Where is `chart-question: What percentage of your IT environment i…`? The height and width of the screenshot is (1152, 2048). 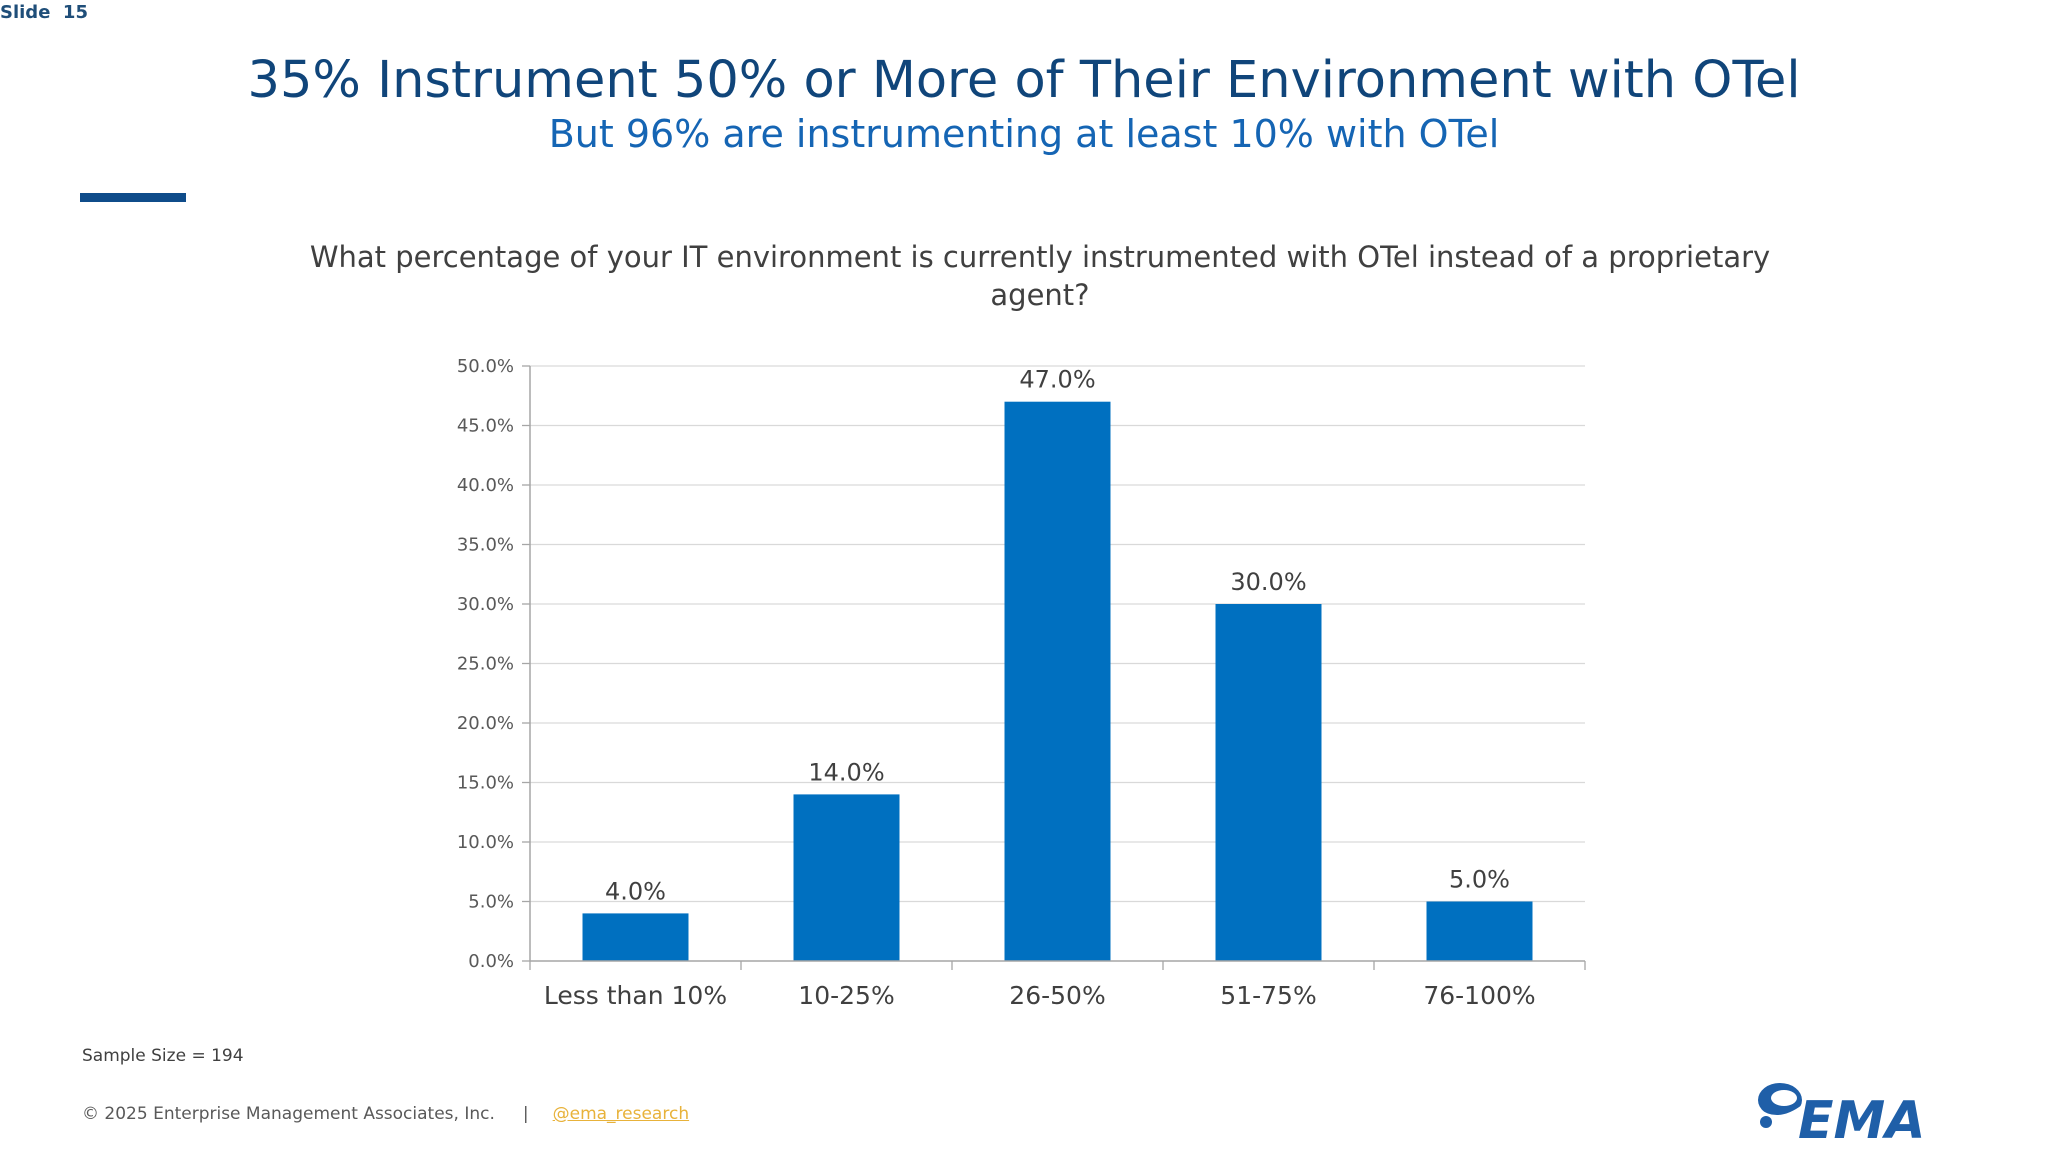
chart-question: What percentage of your IT environment i… is located at coordinates (1040, 276).